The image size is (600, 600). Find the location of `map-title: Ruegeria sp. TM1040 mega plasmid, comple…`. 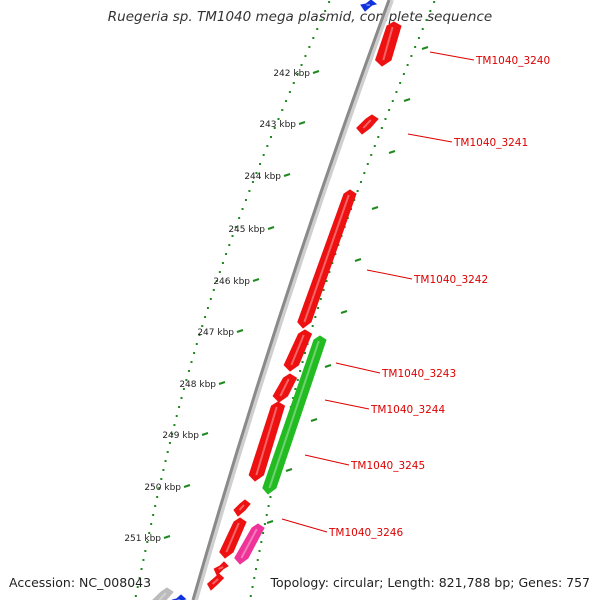

map-title: Ruegeria sp. TM1040 mega plasmid, comple… is located at coordinates (300, 17).